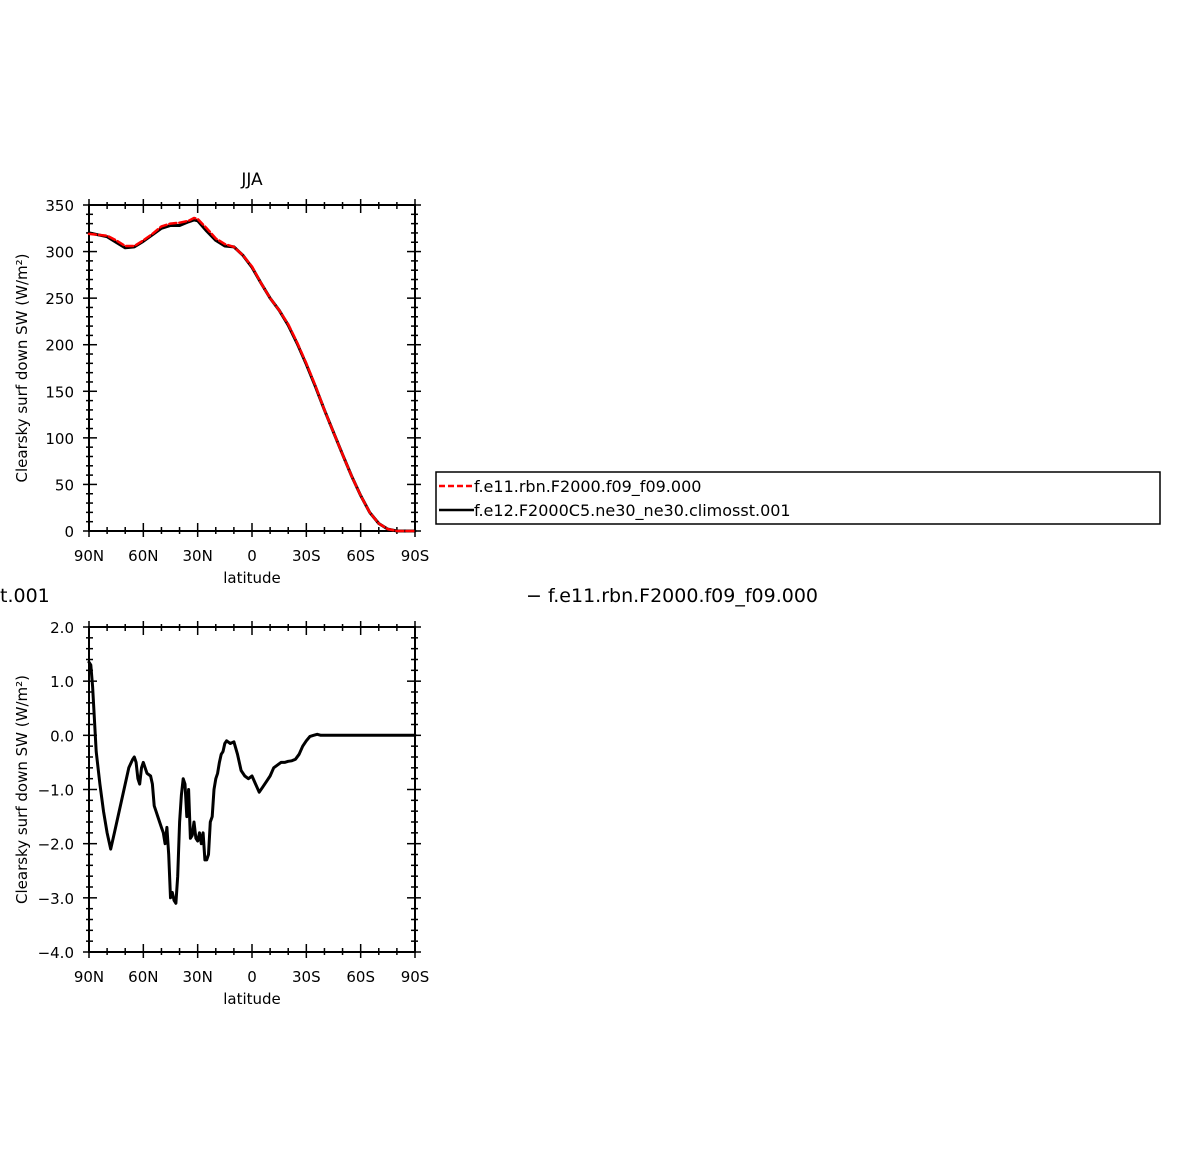  Describe the element at coordinates (69, 532) in the screenshot. I see `y-tick-label: 0` at that location.